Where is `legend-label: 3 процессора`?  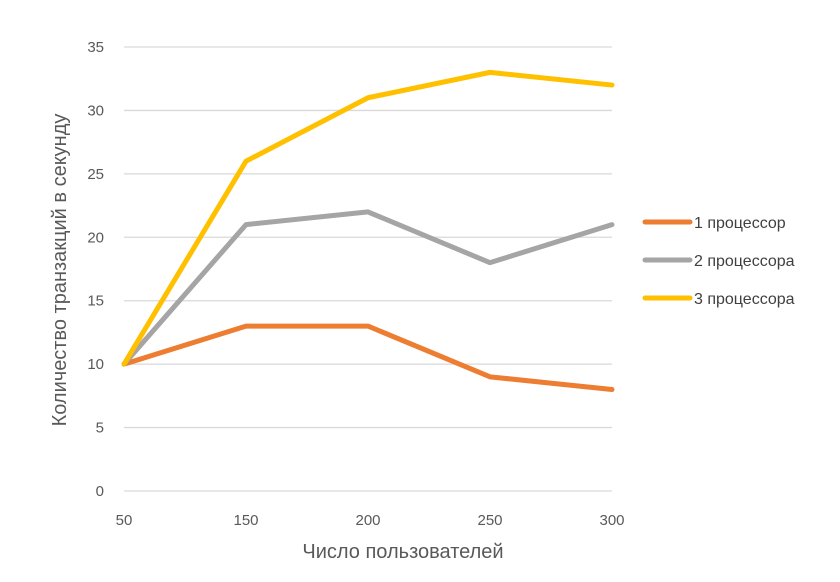
legend-label: 3 процессора is located at coordinates (744, 299).